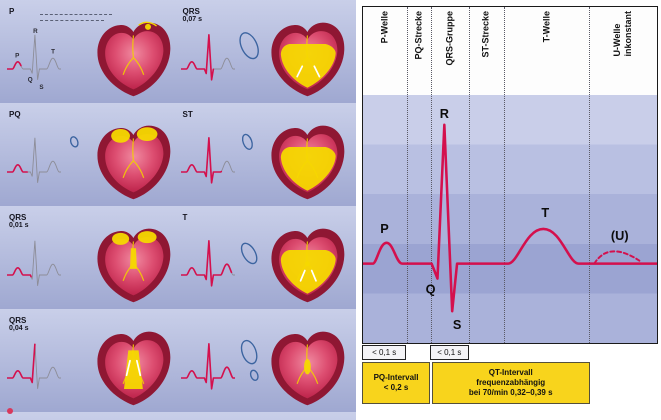  I want to click on u-wave-dashed, so click(617, 257).